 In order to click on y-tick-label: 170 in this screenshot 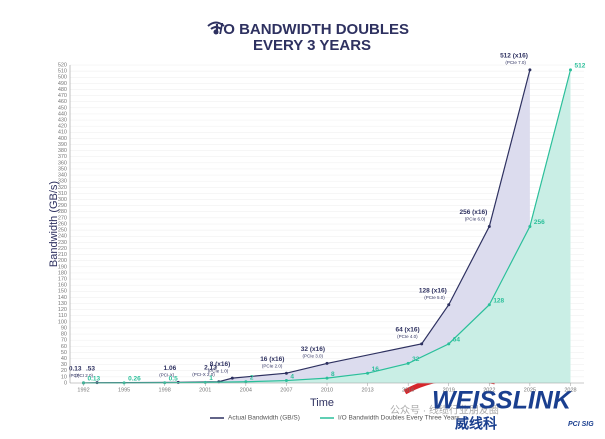, I will do `click(62, 279)`.